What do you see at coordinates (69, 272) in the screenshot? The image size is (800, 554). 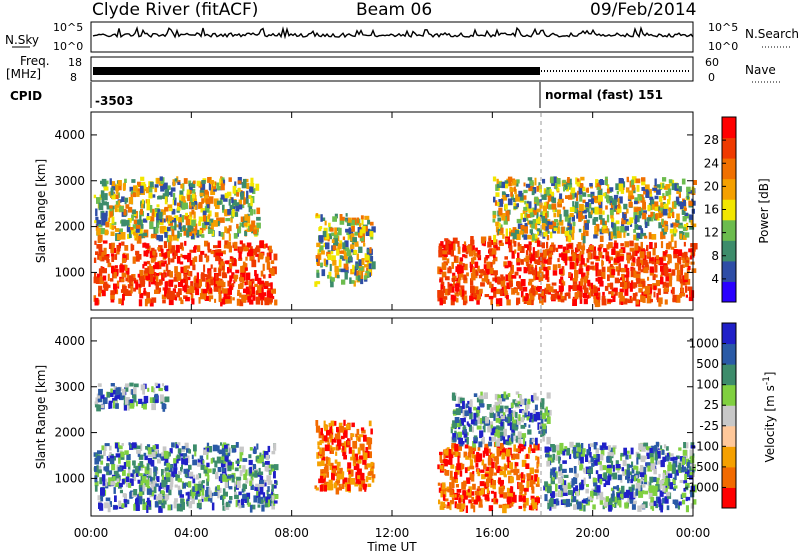 I see `y-tick-label: 1000` at bounding box center [69, 272].